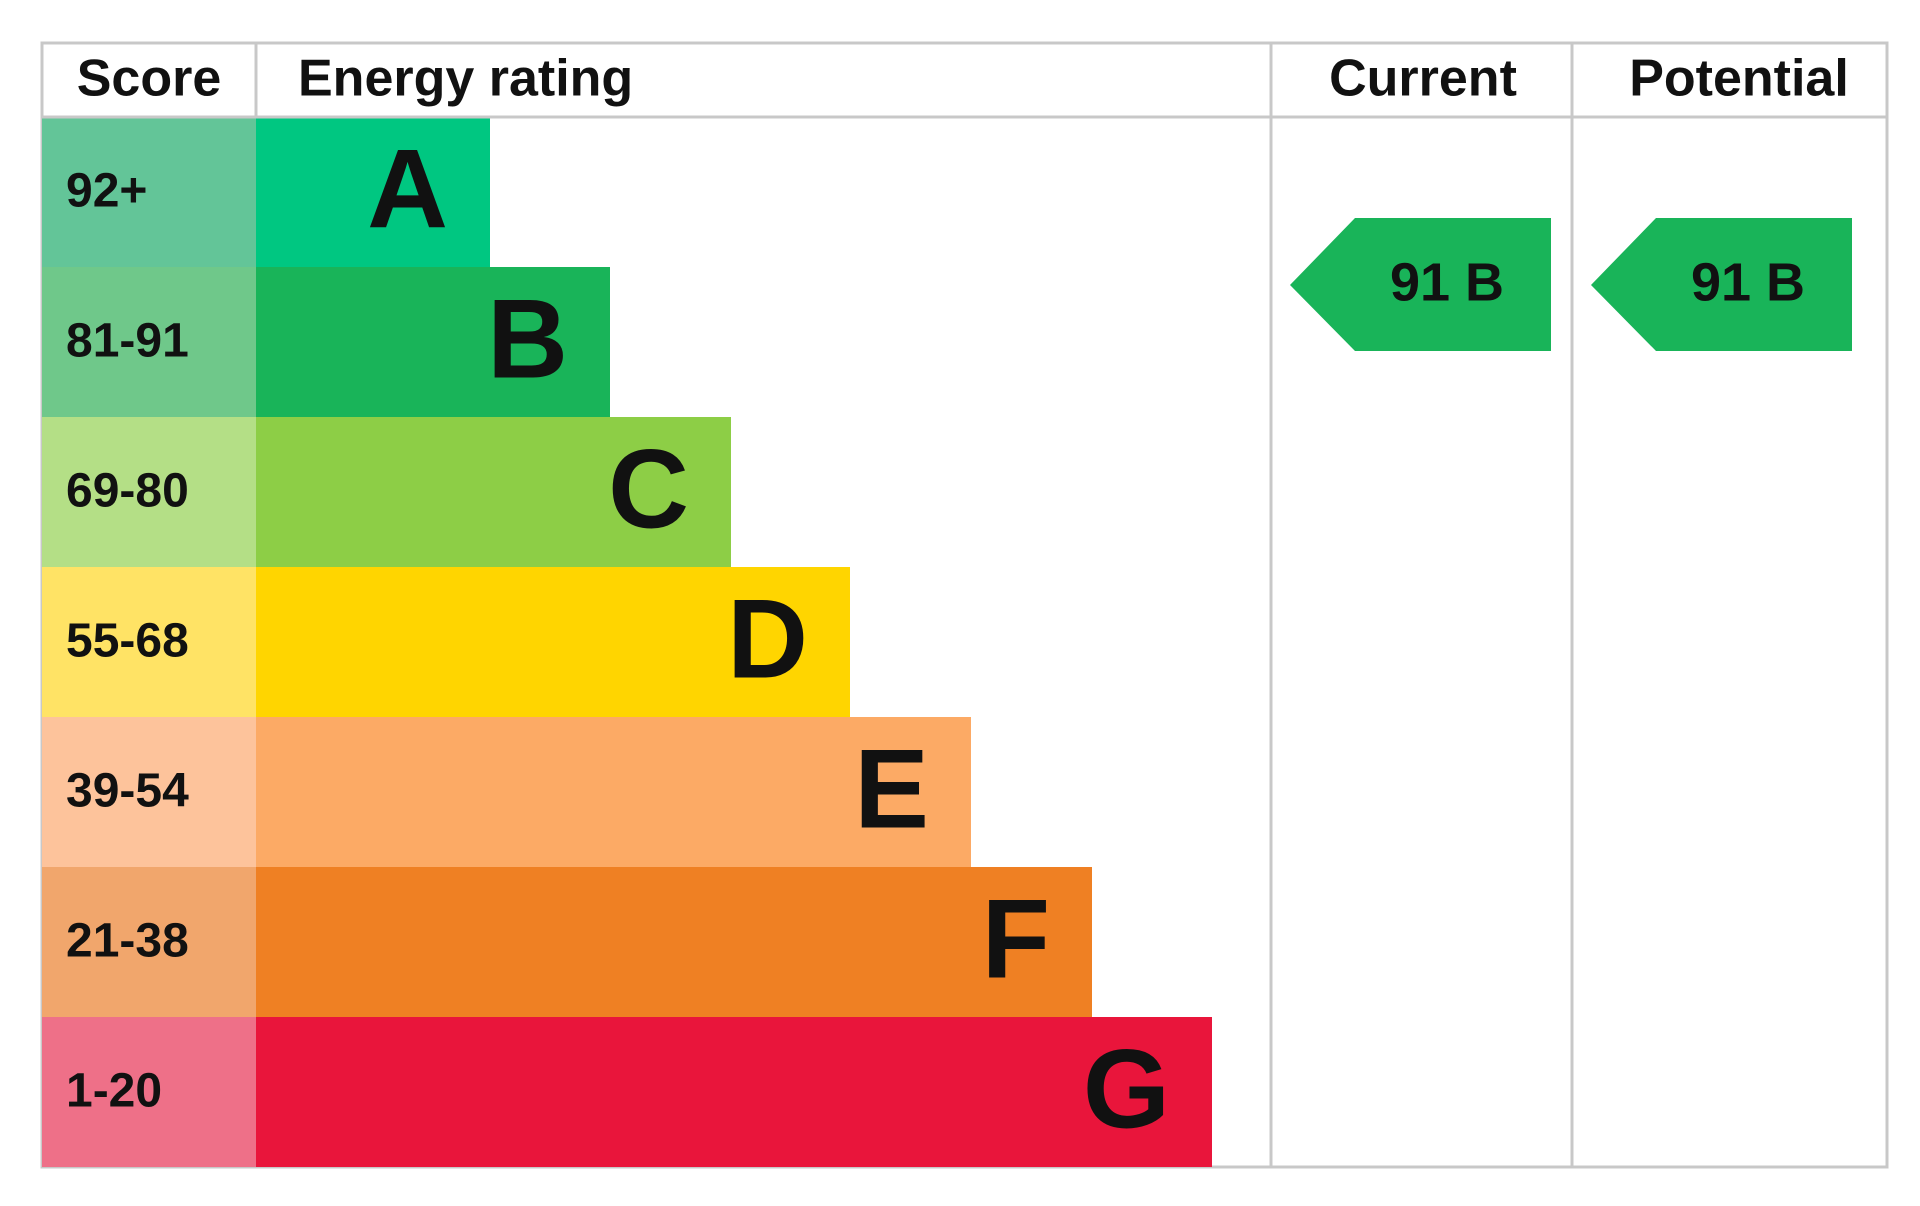  What do you see at coordinates (114, 1091) in the screenshot?
I see `score-label: 1-20` at bounding box center [114, 1091].